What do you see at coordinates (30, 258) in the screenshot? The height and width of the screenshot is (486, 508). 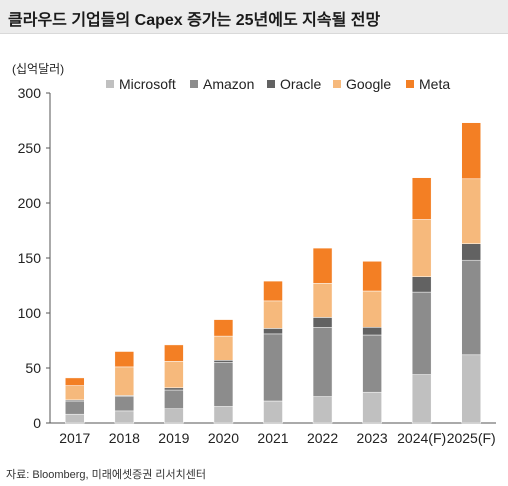 I see `y-tick-label: 150` at bounding box center [30, 258].